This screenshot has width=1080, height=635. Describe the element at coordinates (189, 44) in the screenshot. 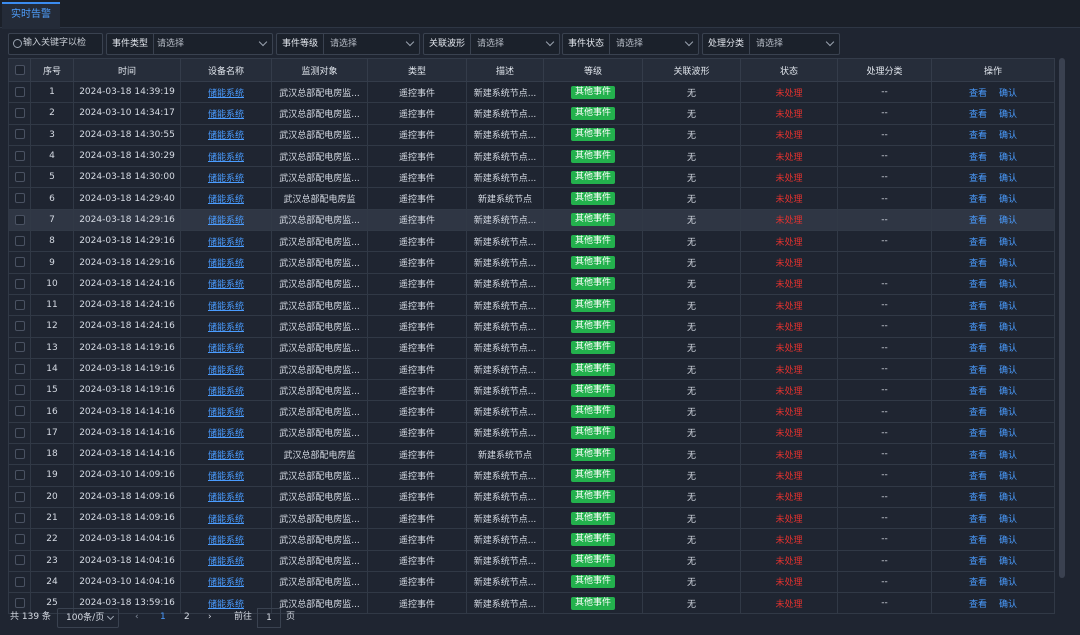

I see `filter-event-type: 事件类型 请选择` at that location.